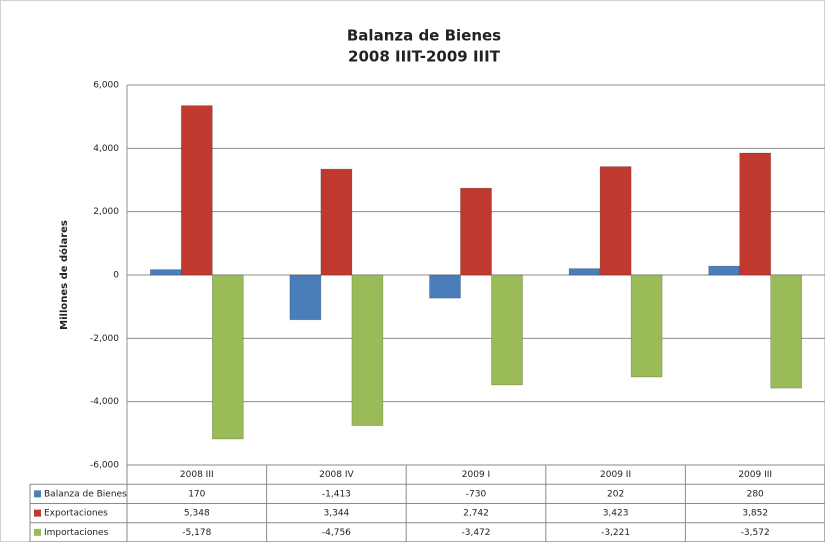 The width and height of the screenshot is (825, 542). Describe the element at coordinates (196, 494) in the screenshot. I see `table-value: 170` at that location.